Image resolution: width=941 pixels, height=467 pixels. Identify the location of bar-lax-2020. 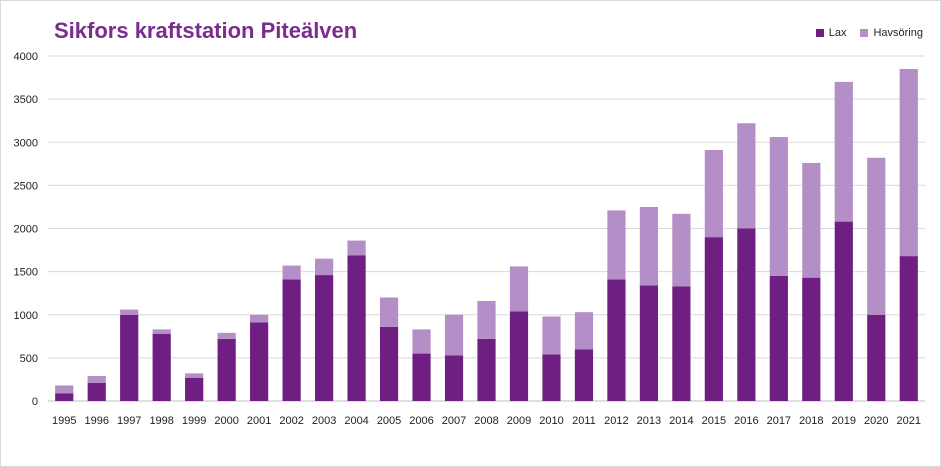
(876, 357).